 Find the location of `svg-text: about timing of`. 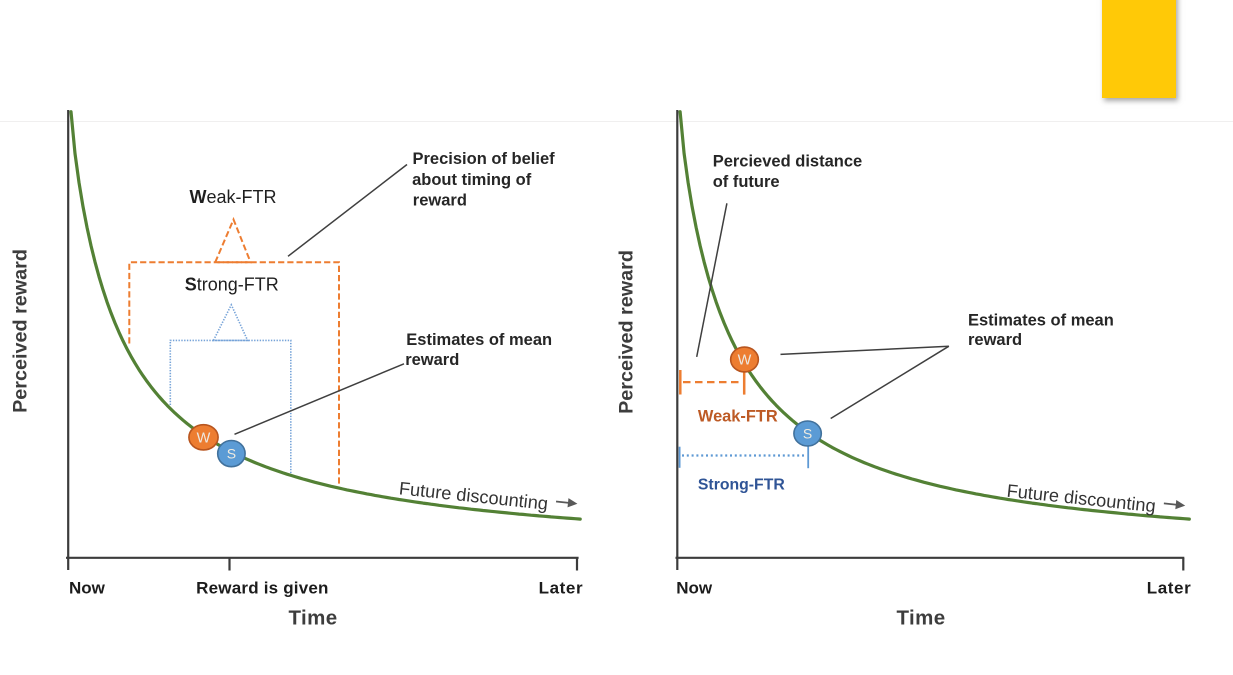

svg-text: about timing of is located at coordinates (472, 180).